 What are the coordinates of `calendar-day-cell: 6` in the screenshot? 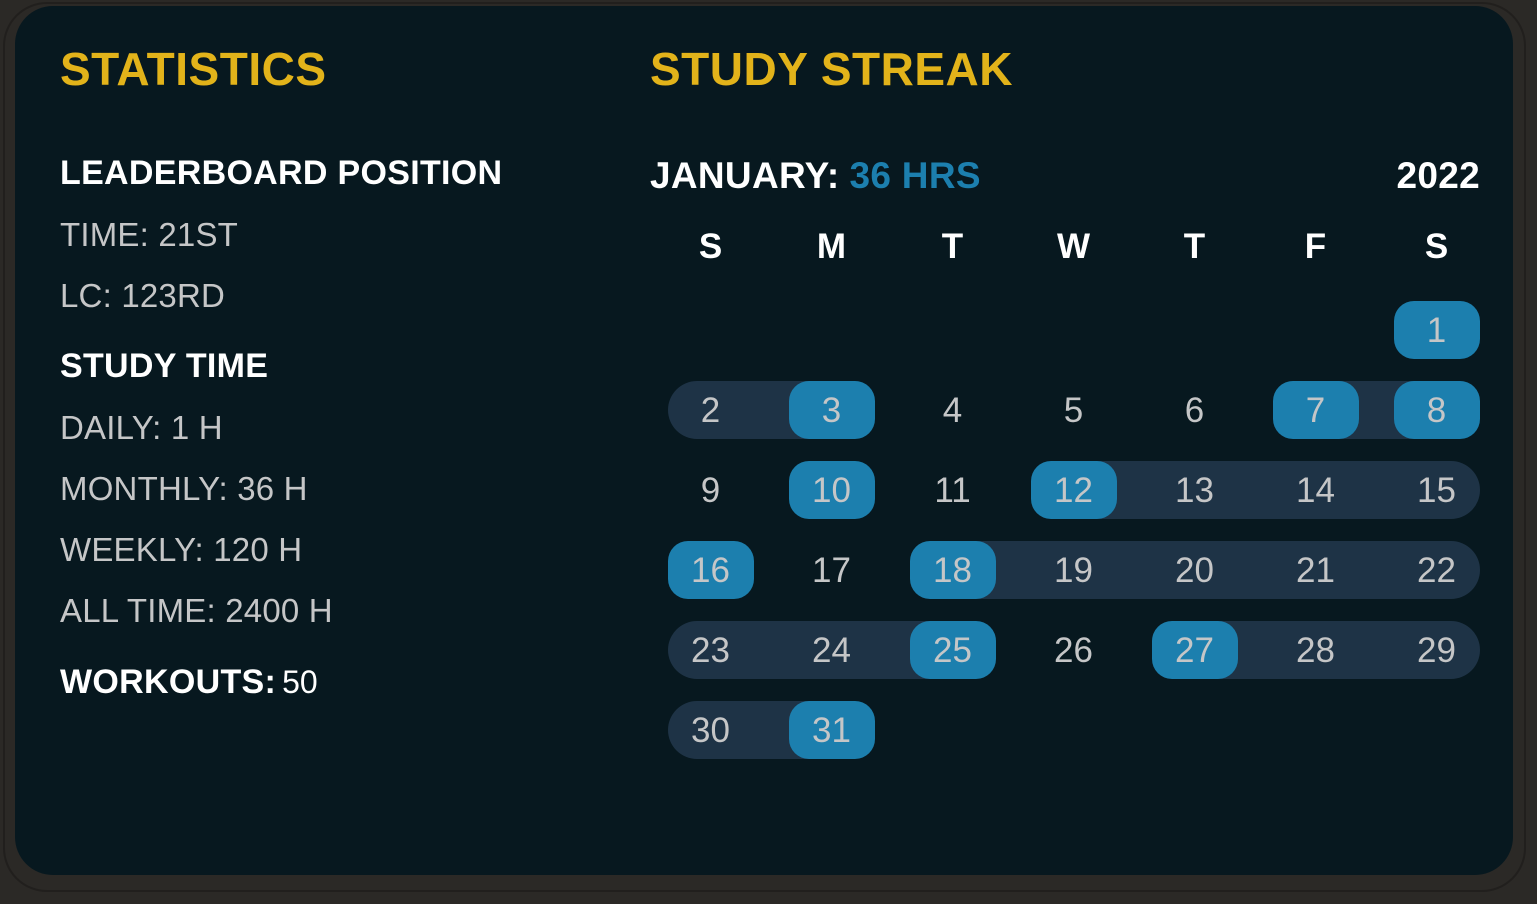 It's located at (1194, 410).